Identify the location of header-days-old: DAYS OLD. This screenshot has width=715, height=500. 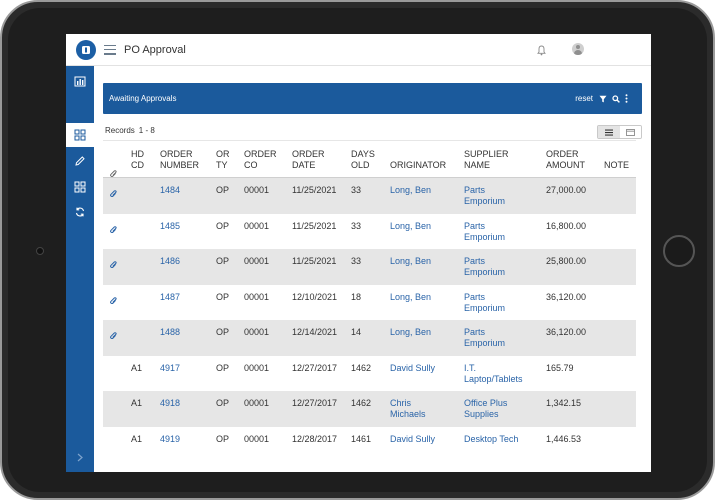
(363, 159).